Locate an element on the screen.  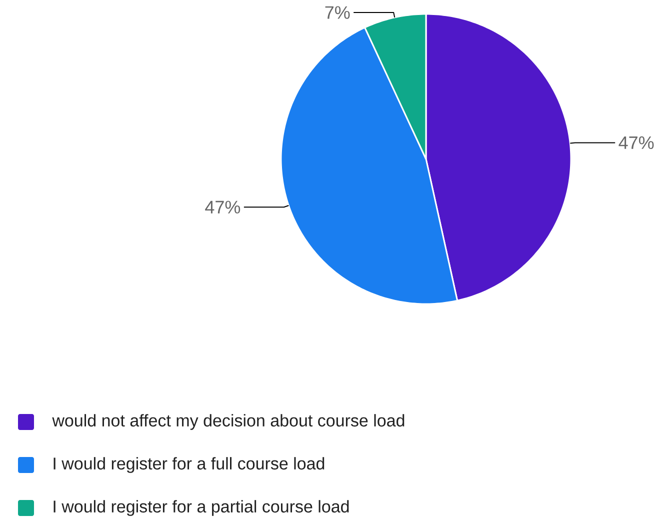
legend-label: I would register for a full course load is located at coordinates (189, 465).